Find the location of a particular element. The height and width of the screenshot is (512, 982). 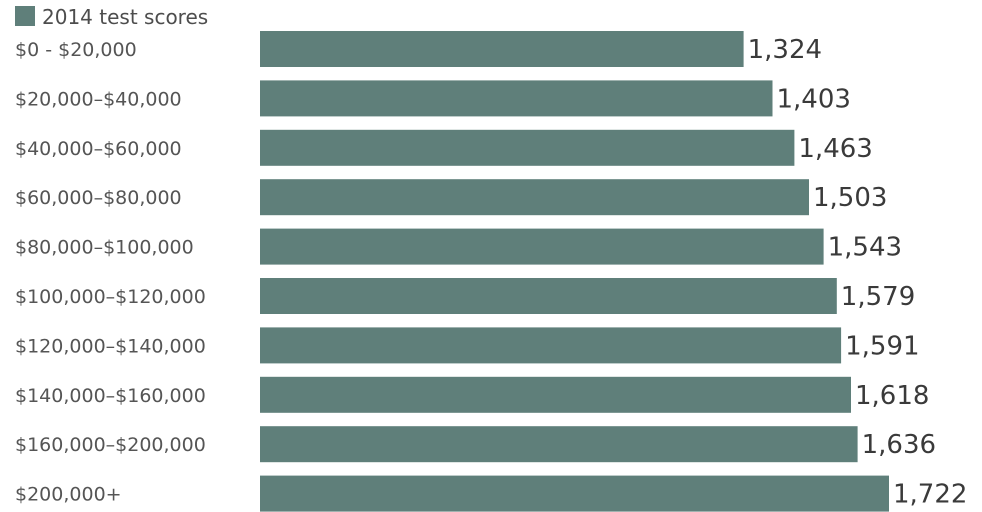

value-label-160-000-200-000: 1,636 is located at coordinates (899, 445).